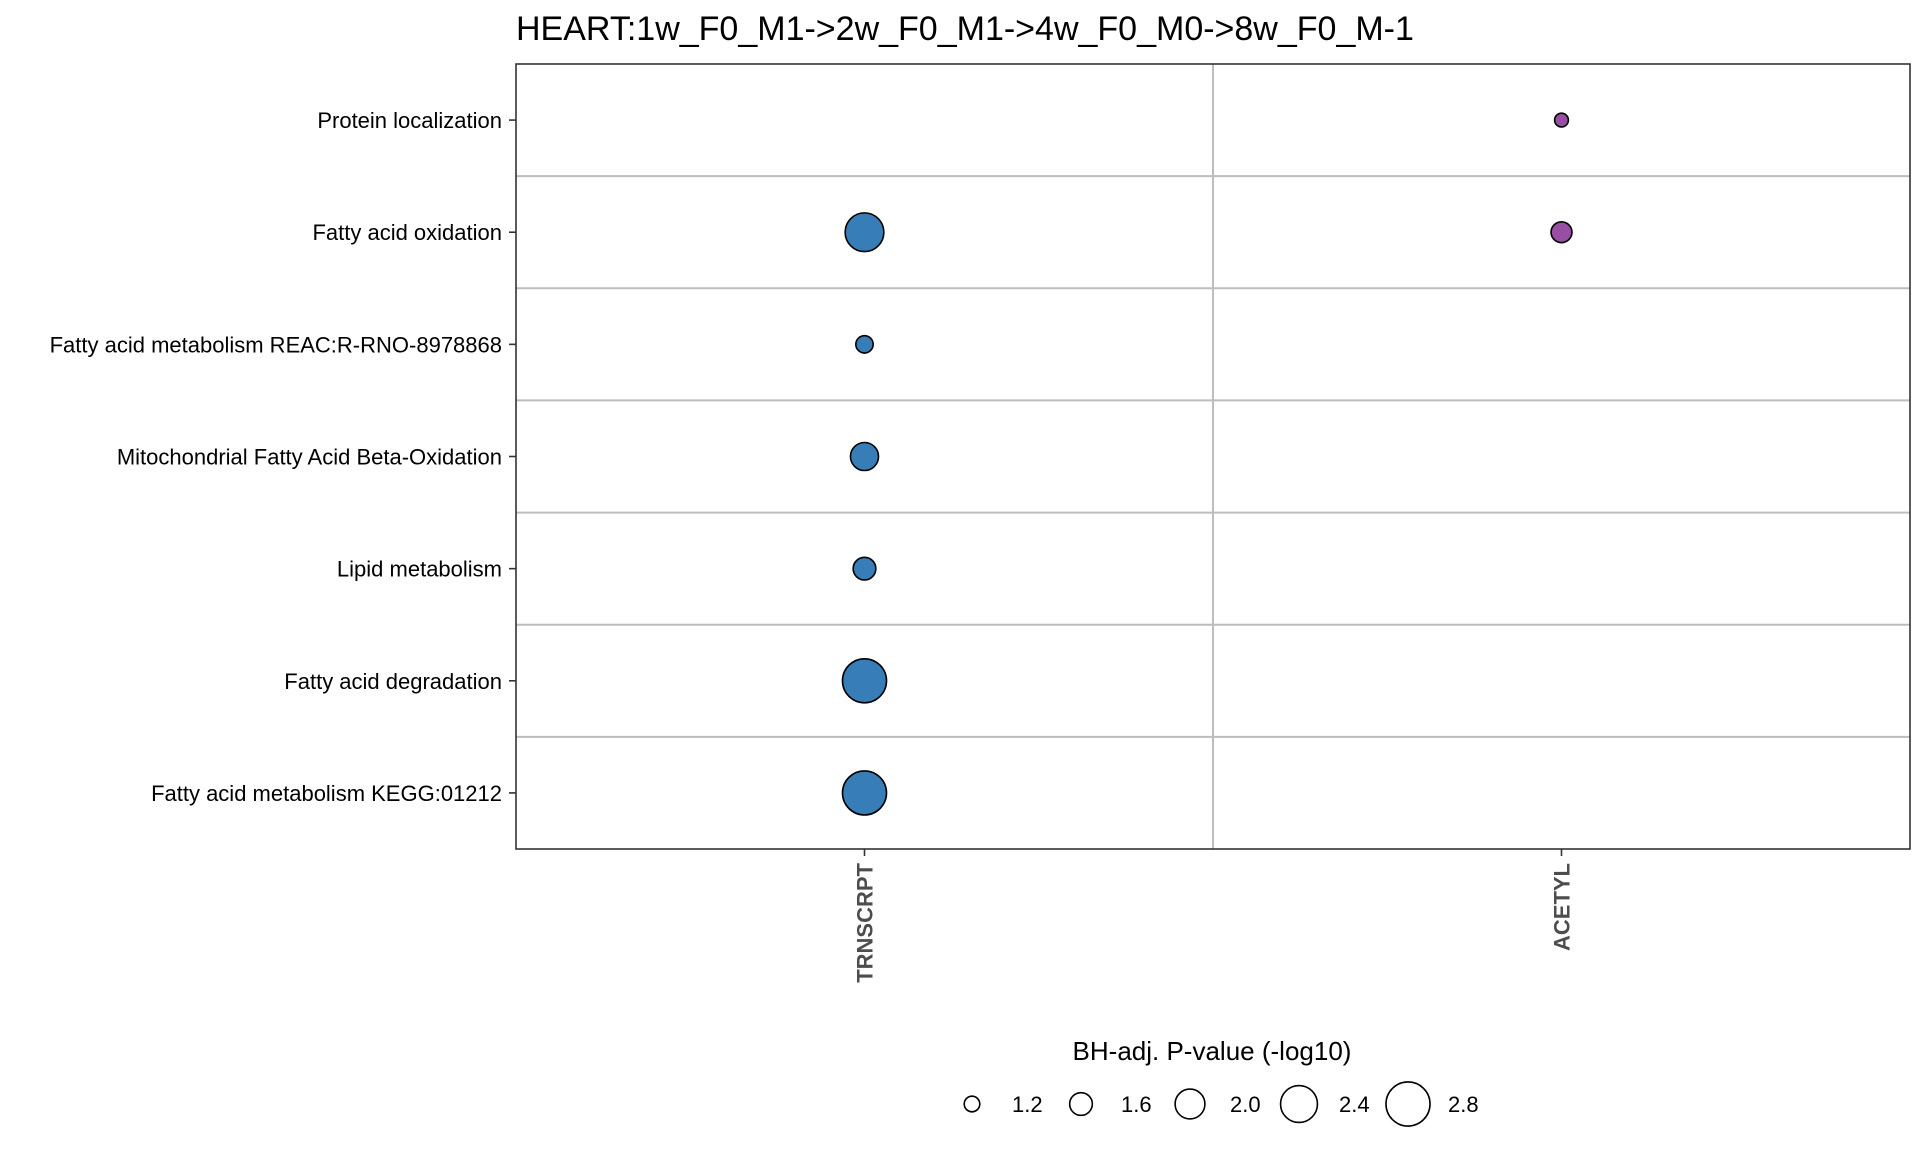 This screenshot has height=1157, width=1920. Describe the element at coordinates (309, 457) in the screenshot. I see `y-tick-label: Mitochondrial Fatty Acid Beta-Oxidation` at that location.